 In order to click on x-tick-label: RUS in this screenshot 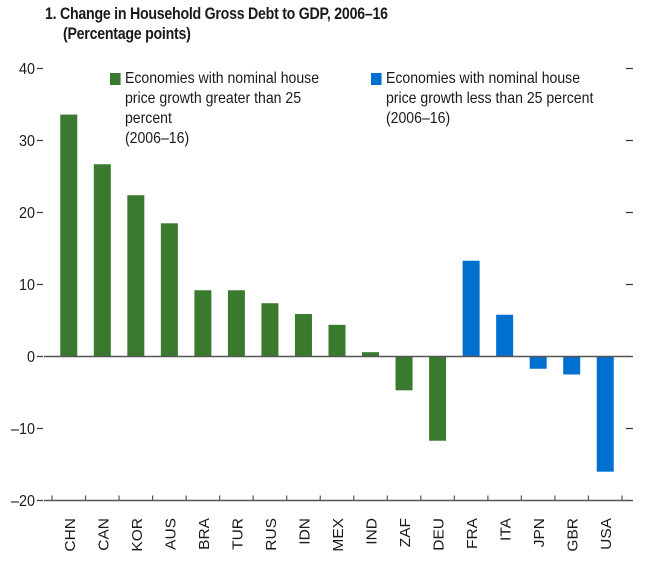, I will do `click(271, 534)`.